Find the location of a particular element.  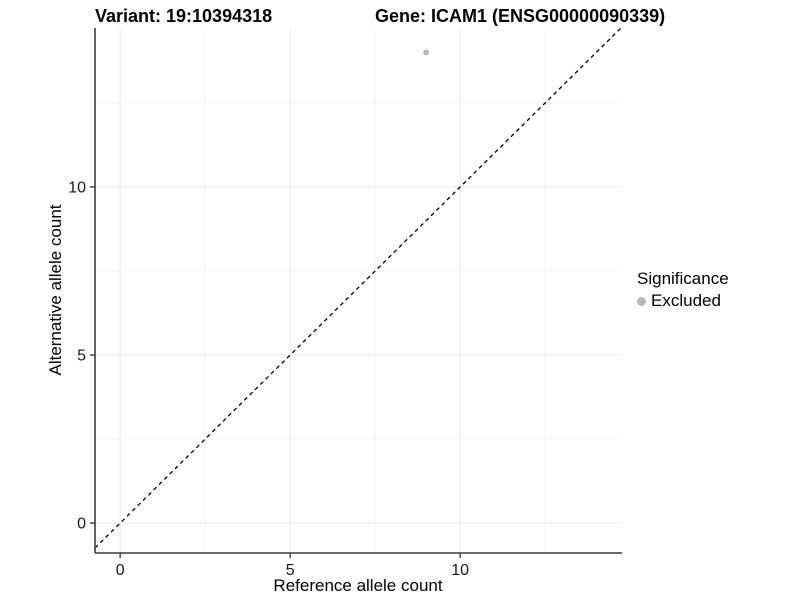

x-tick-label: 5 is located at coordinates (290, 570).